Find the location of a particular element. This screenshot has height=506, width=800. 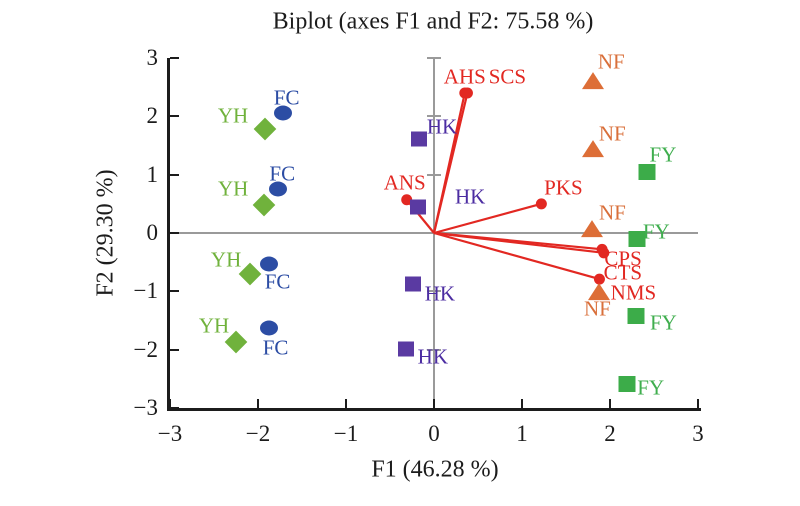

vector-label-scs: SCS is located at coordinates (507, 76).